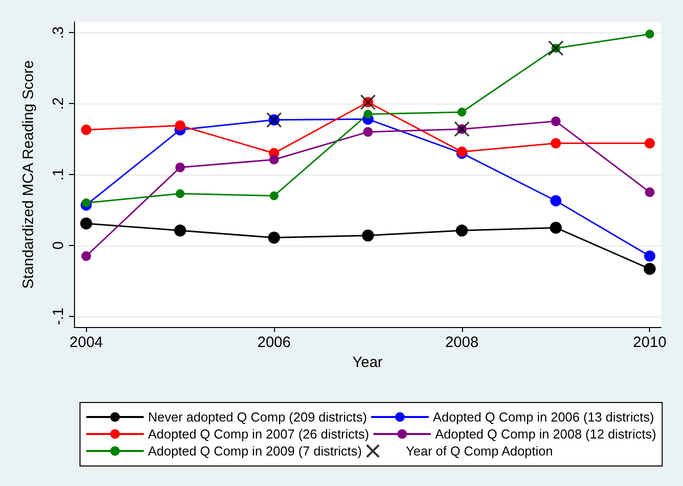  Describe the element at coordinates (462, 342) in the screenshot. I see `x-tick-label: 2008` at that location.